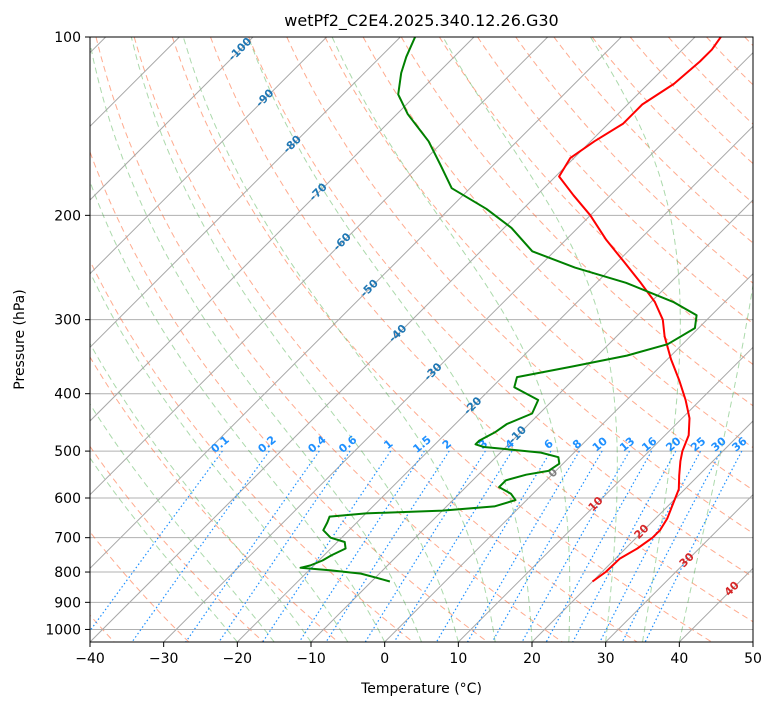 Image resolution: width=775 pixels, height=708 pixels. What do you see at coordinates (67, 321) in the screenshot?
I see `y-tick-label: 300` at bounding box center [67, 321].